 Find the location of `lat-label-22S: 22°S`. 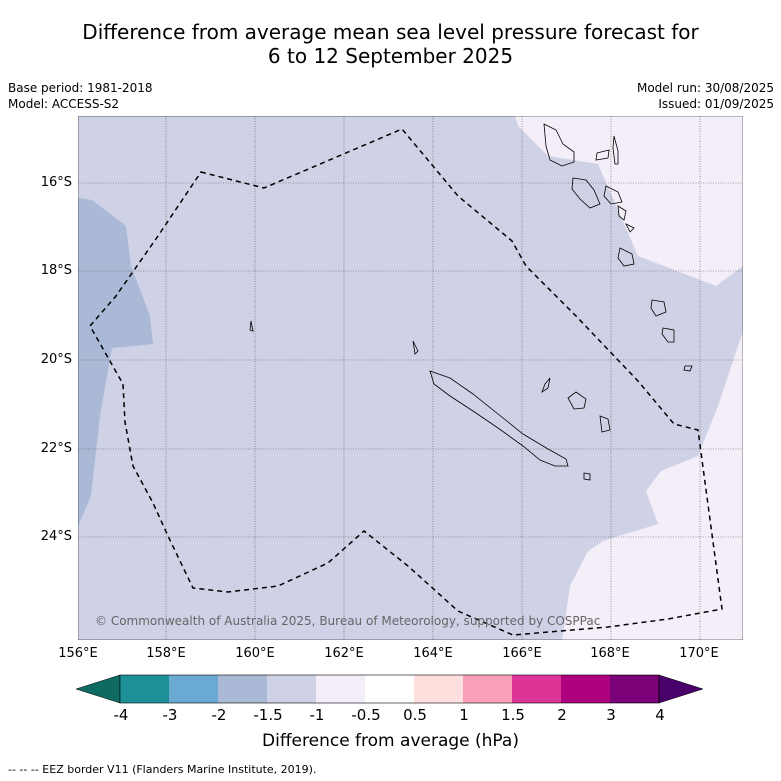

lat-label-22S: 22°S is located at coordinates (56, 448).